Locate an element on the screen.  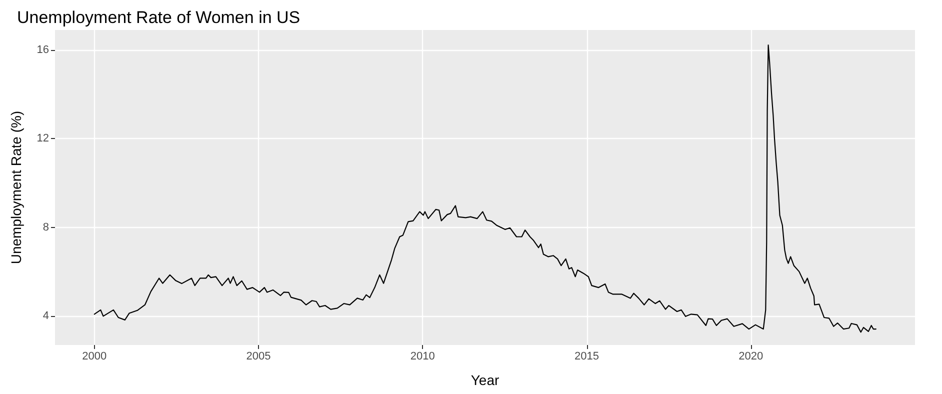
chart-title: Unemployment Rate of Women in US is located at coordinates (158, 17).